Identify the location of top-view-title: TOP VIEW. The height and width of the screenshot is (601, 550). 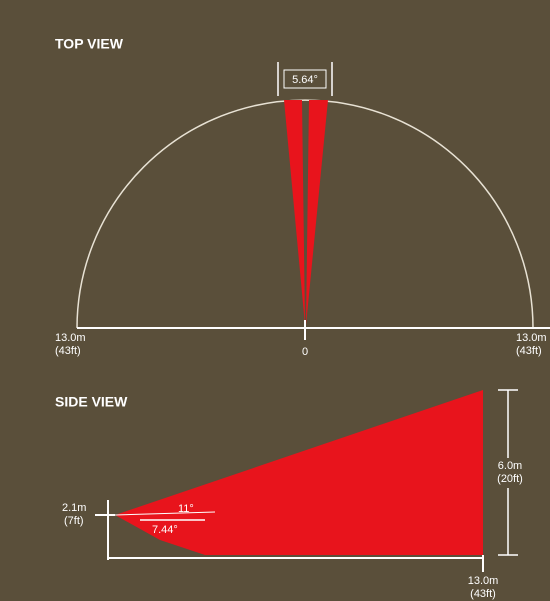
(89, 44).